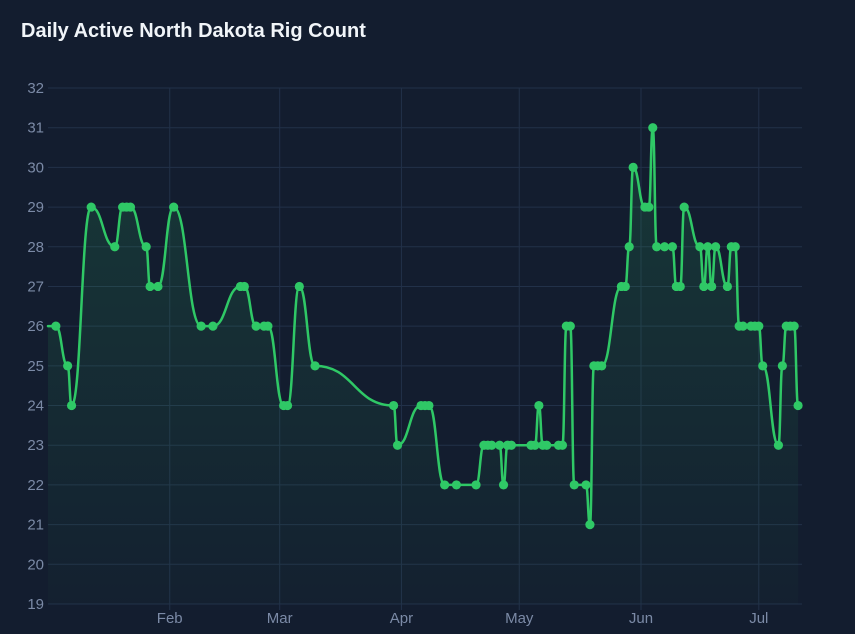 The image size is (855, 634). What do you see at coordinates (758, 618) in the screenshot?
I see `x-tick-label: Jul` at bounding box center [758, 618].